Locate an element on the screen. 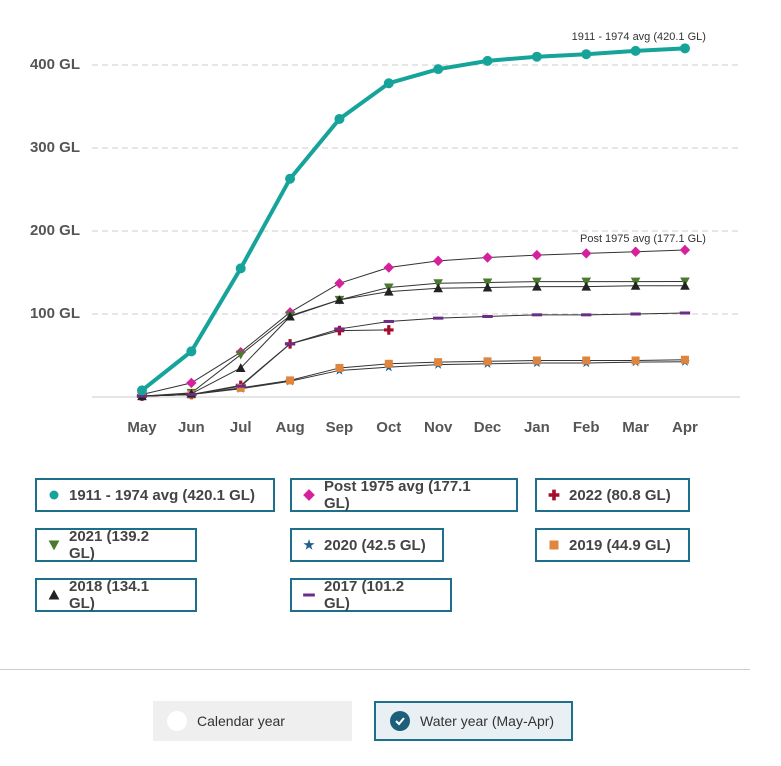  annotation: Post 1975 avg (177.1 GL) is located at coordinates (643, 239).